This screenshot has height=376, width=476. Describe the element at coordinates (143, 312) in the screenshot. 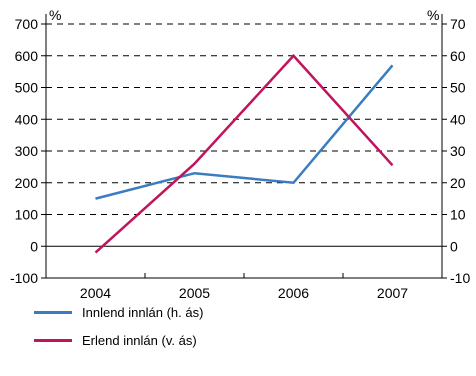

I see `legend-label-innlend: Innlend innlán (h. ás)` at that location.